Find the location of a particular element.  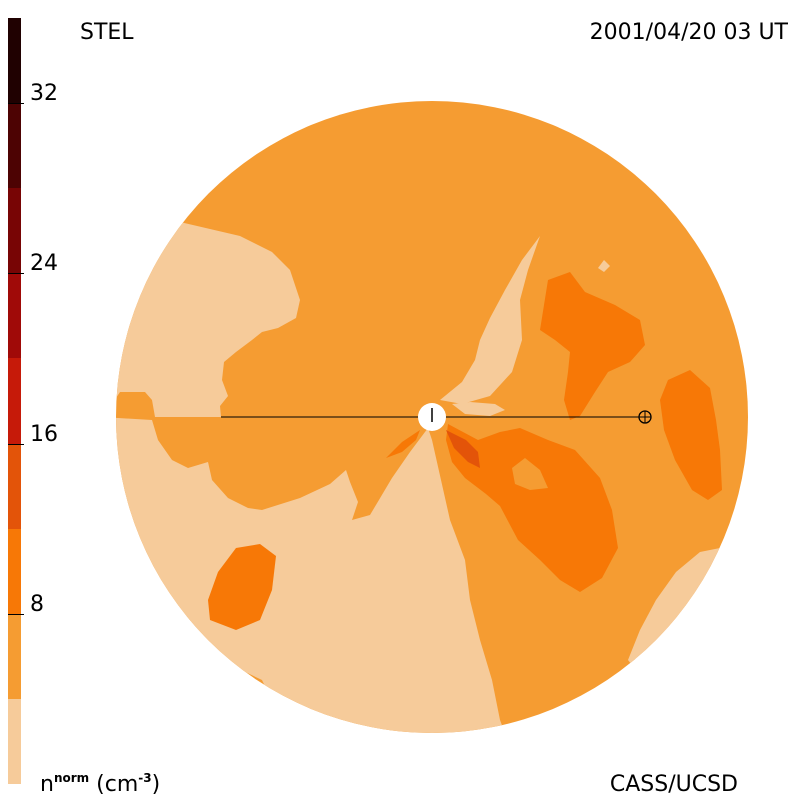

density-region-core-high is located at coordinates (463, 449).